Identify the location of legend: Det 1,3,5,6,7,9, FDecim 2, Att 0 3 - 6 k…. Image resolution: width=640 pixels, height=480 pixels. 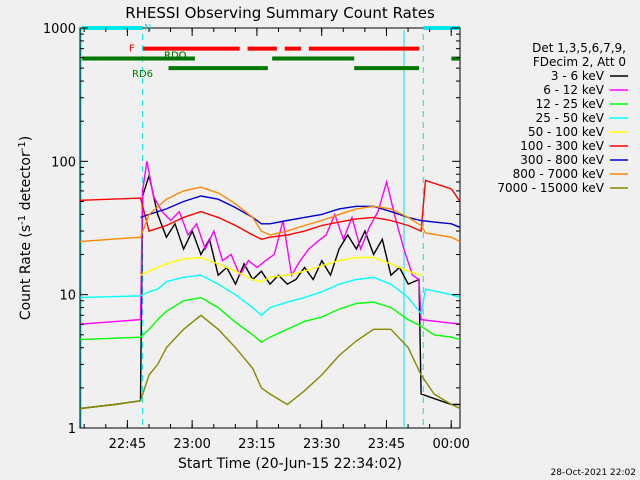
(562, 118).